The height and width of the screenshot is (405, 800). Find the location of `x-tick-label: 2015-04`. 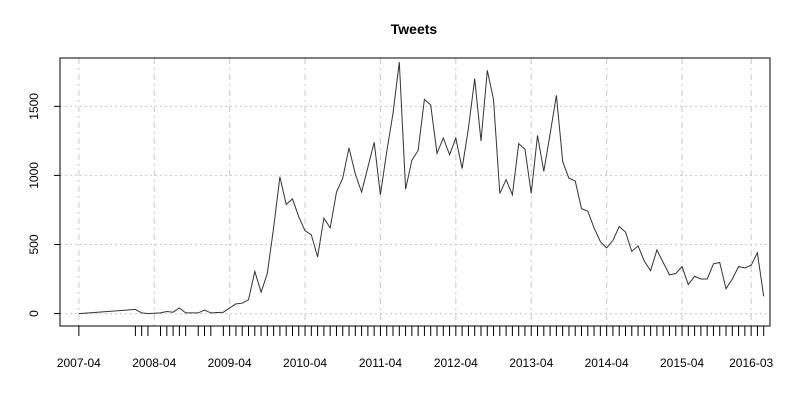

x-tick-label: 2015-04 is located at coordinates (682, 363).